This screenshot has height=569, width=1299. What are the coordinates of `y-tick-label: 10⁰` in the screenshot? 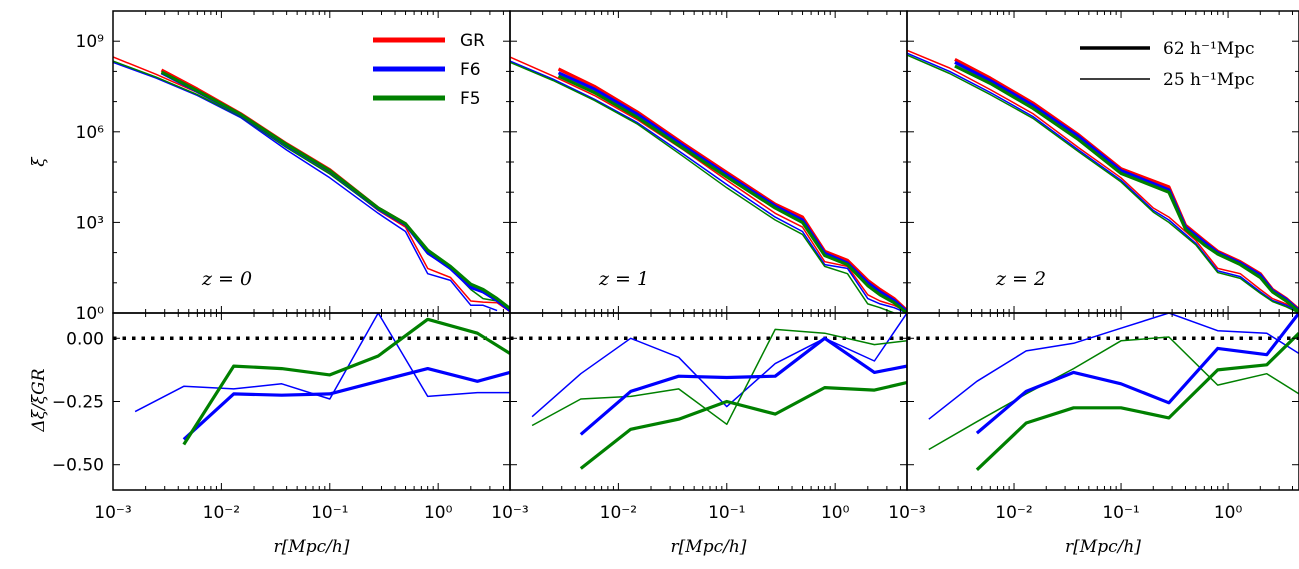 It's located at (90, 314).